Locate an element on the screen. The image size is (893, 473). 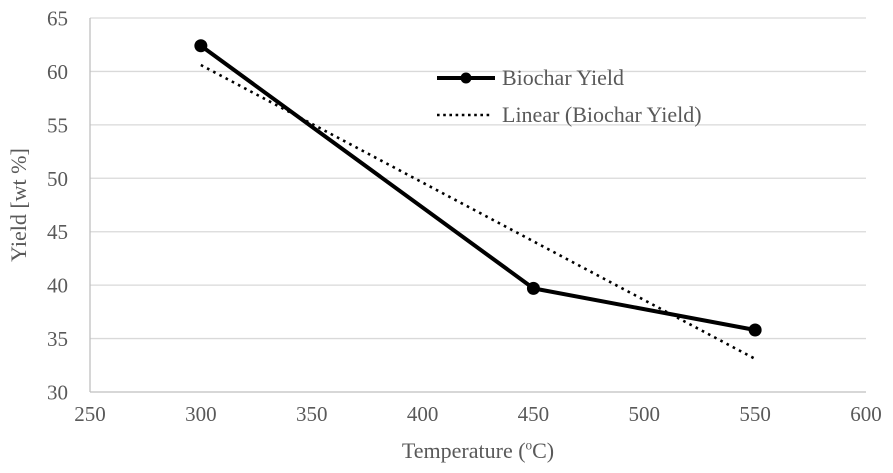
y-tick-label-60: 60 is located at coordinates (57, 72).